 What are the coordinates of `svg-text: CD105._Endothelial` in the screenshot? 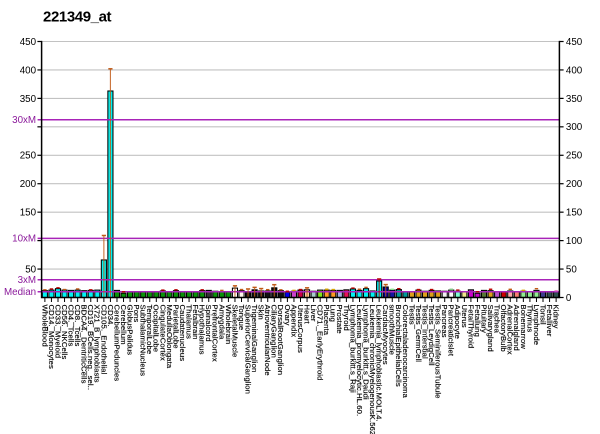 It's located at (103, 340).